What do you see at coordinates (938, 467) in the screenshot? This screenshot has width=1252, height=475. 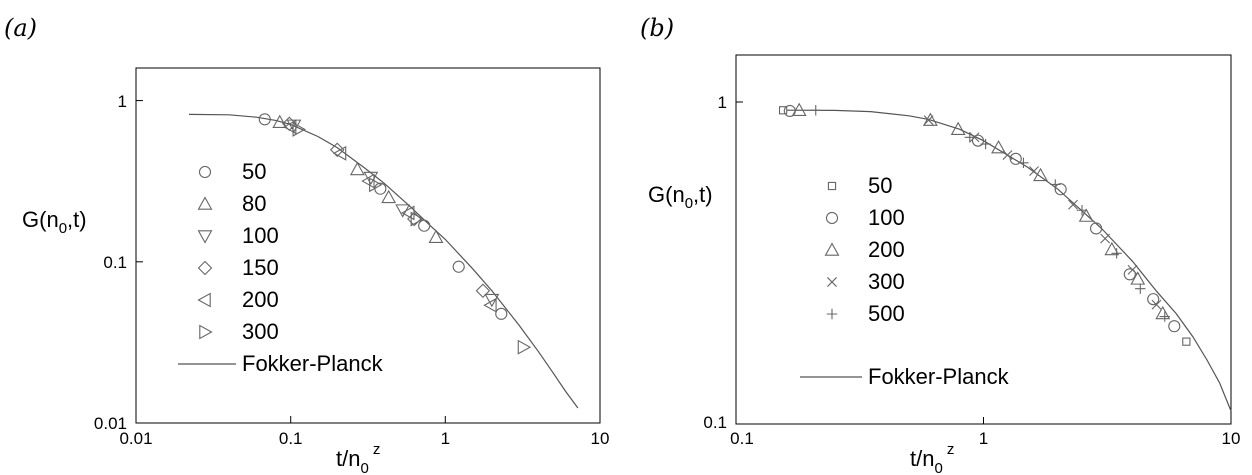 I see `panel-b-xlabel-sub: 0` at bounding box center [938, 467].